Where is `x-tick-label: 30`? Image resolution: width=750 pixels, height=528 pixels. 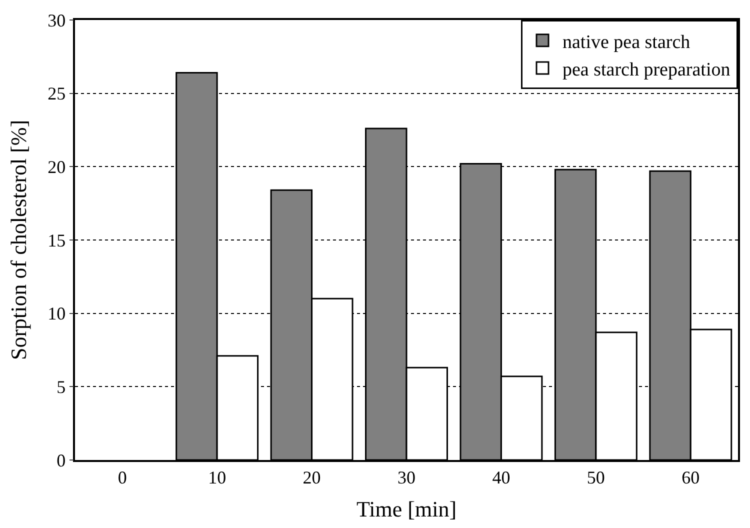
x-tick-label: 30 is located at coordinates (407, 477).